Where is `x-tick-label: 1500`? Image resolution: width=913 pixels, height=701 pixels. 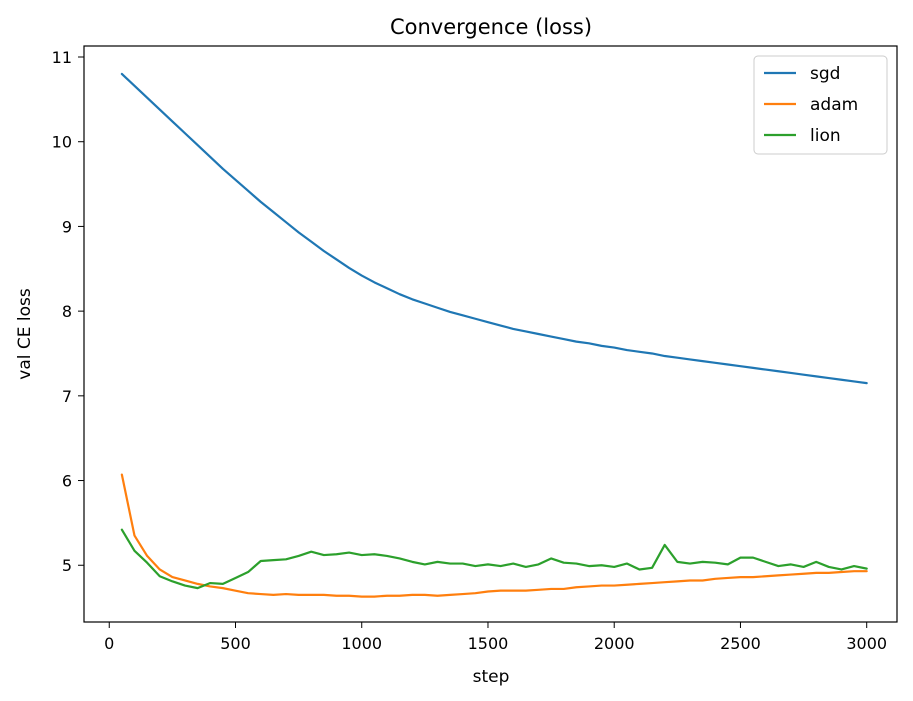 x-tick-label: 1500 is located at coordinates (488, 643).